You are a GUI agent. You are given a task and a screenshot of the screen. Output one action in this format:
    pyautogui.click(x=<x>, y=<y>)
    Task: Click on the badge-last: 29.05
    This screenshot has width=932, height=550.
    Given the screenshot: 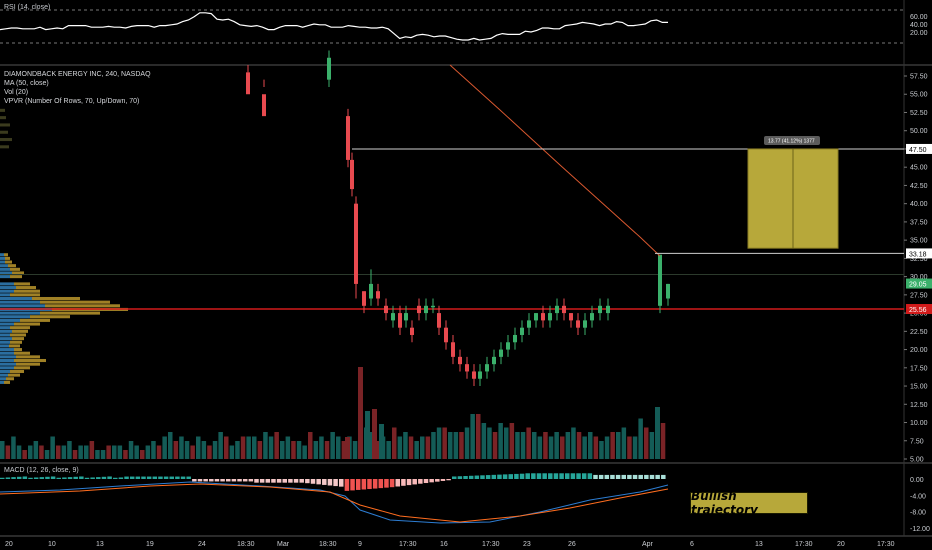 What is the action you would take?
    pyautogui.click(x=918, y=285)
    